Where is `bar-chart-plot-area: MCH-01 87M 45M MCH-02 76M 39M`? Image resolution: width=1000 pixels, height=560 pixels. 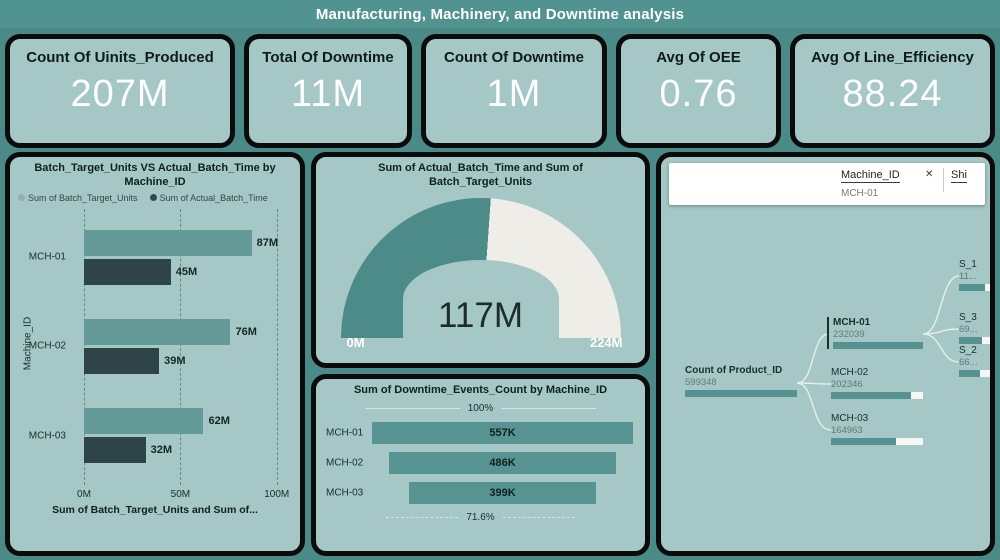 bar-chart-plot-area: MCH-01 87M 45M MCH-02 76M 39M is located at coordinates (162, 346).